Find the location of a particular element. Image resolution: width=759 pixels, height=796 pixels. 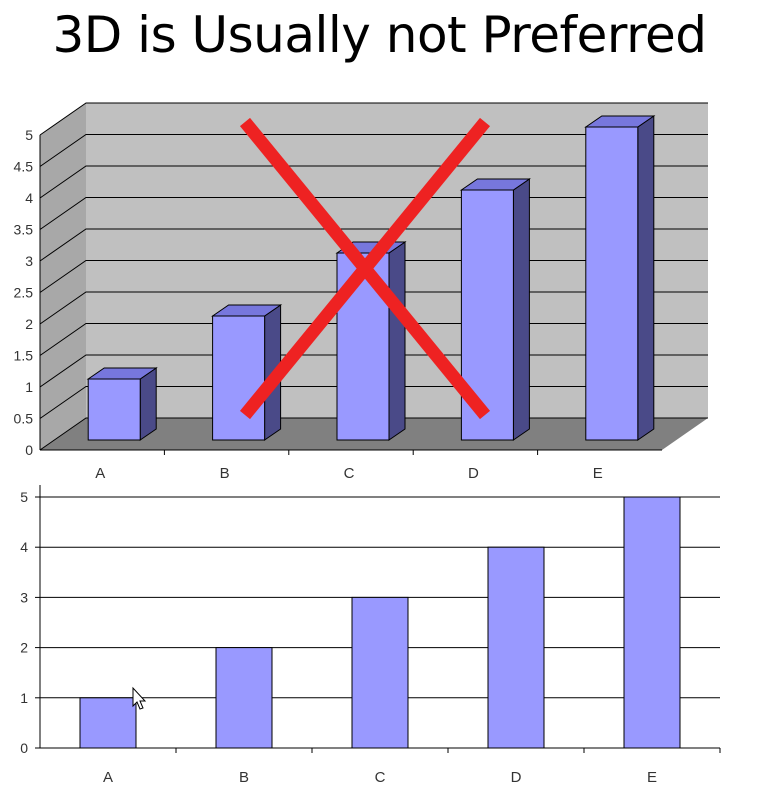

cross-out-mark is located at coordinates (365, 268).